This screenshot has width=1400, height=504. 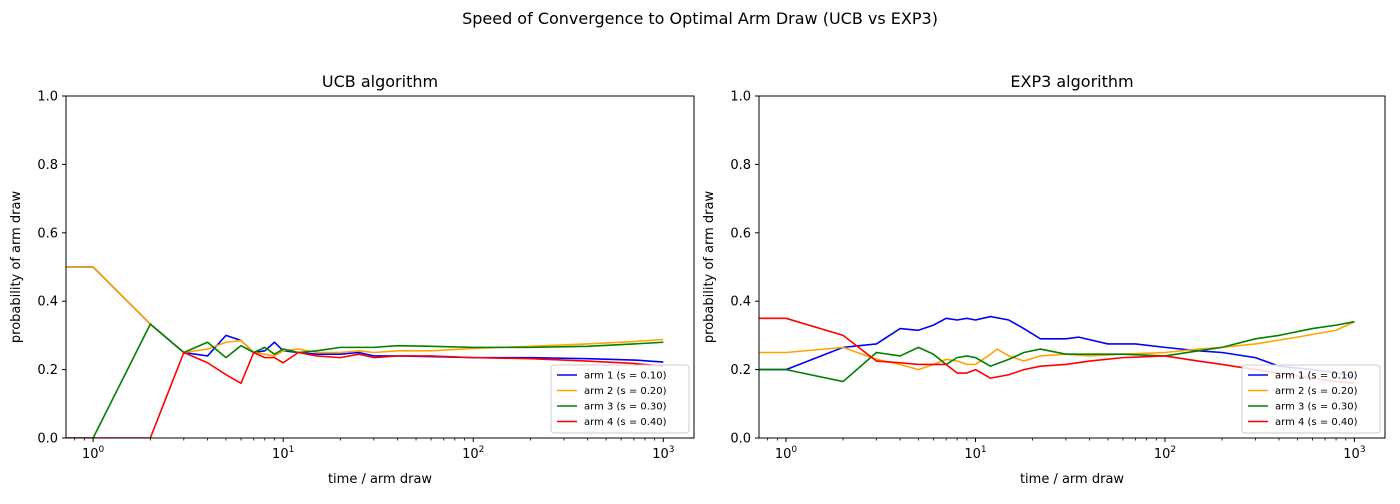 What do you see at coordinates (1071, 81) in the screenshot?
I see `chart-title: EXP3 algorithm` at bounding box center [1071, 81].